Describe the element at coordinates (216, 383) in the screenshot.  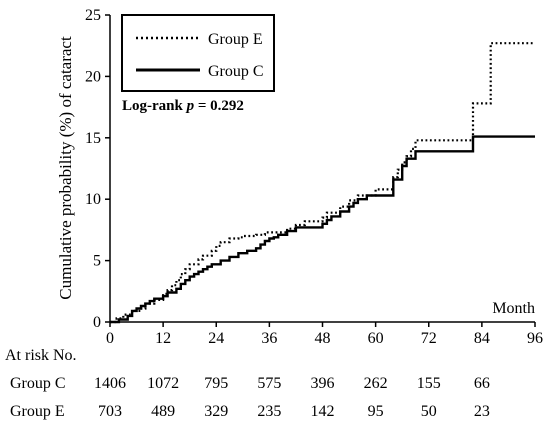
I see `risk-value-group-c: 795` at that location.